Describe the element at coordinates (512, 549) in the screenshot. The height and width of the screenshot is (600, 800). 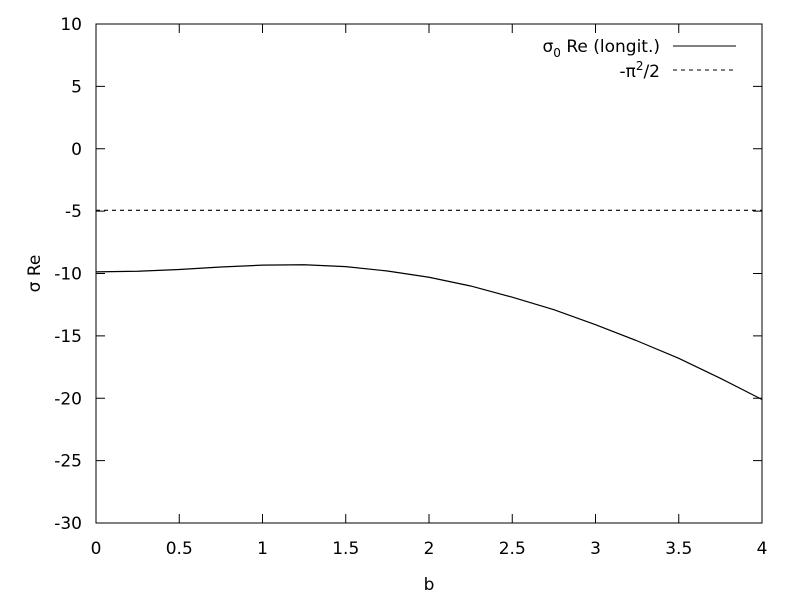
I see `x-tick-label: 2.5` at that location.